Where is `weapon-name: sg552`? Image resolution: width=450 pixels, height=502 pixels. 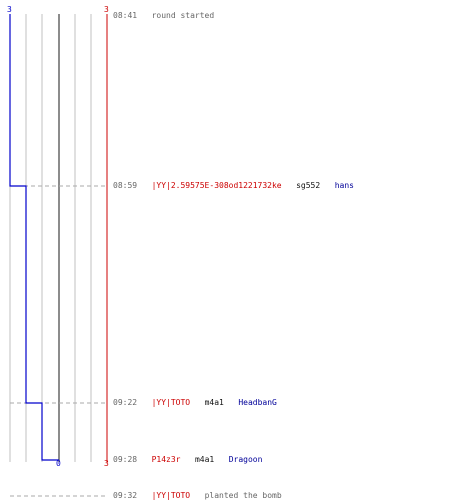
weapon-name: sg552 is located at coordinates (308, 185).